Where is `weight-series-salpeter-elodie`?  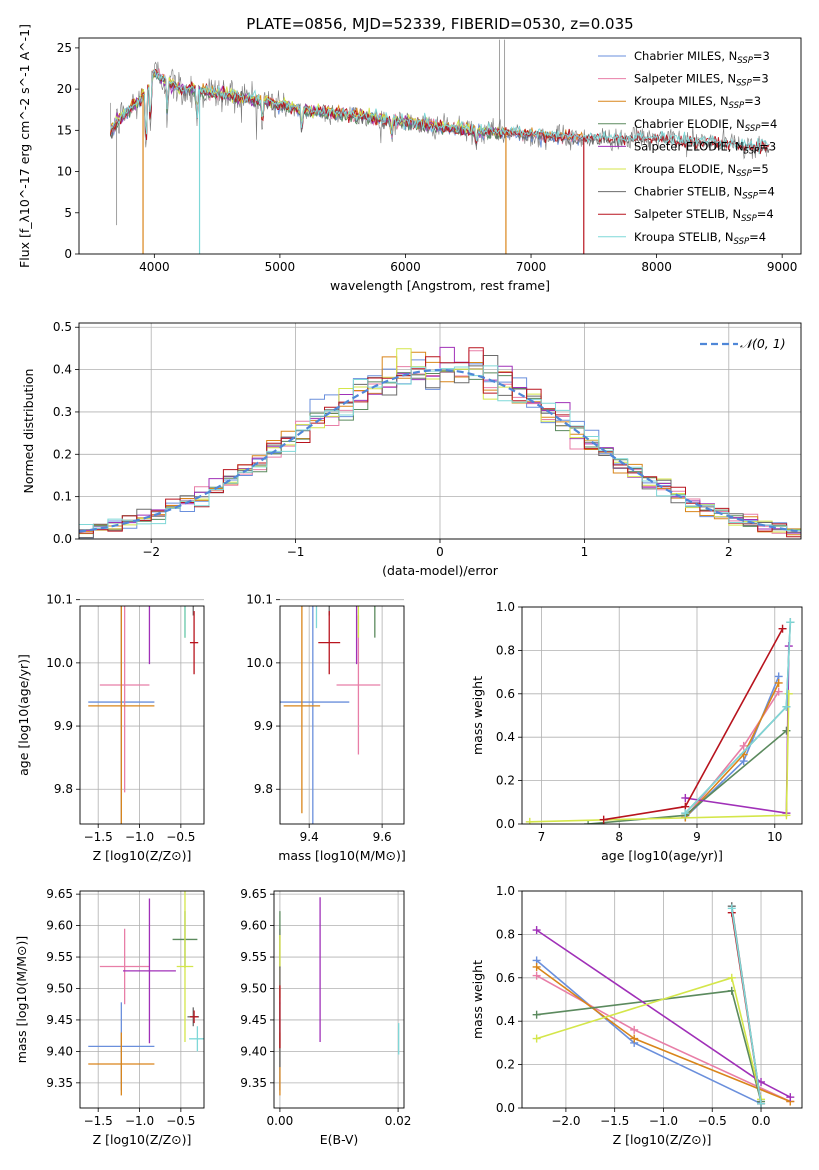 weight-series-salpeter-elodie is located at coordinates (737, 730).